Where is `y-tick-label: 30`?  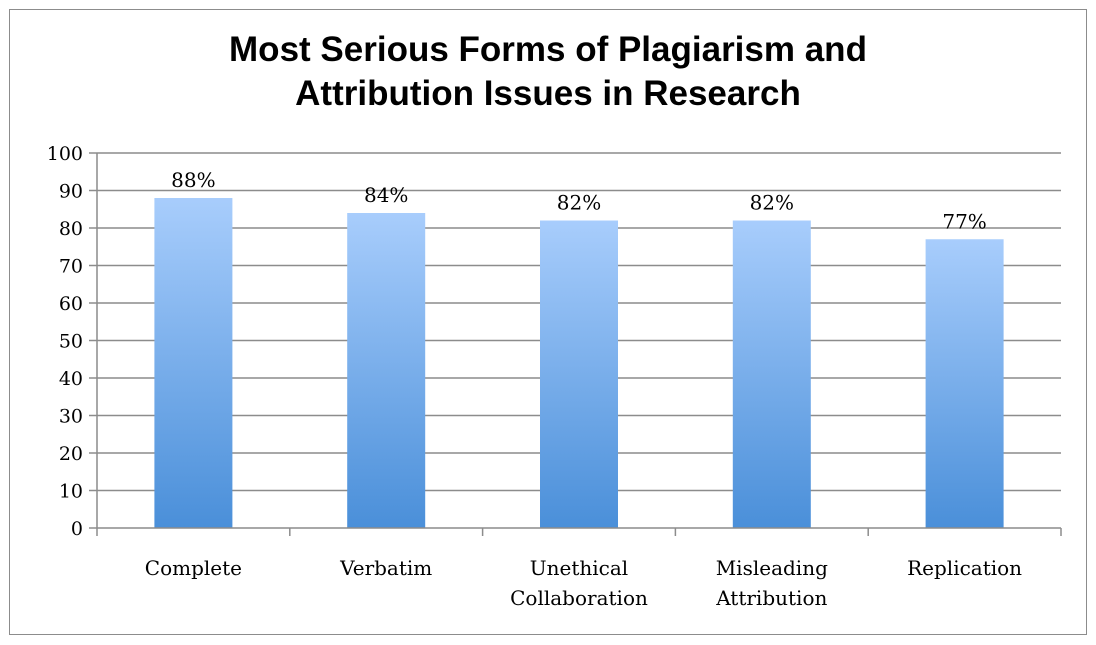 y-tick-label: 30 is located at coordinates (71, 417).